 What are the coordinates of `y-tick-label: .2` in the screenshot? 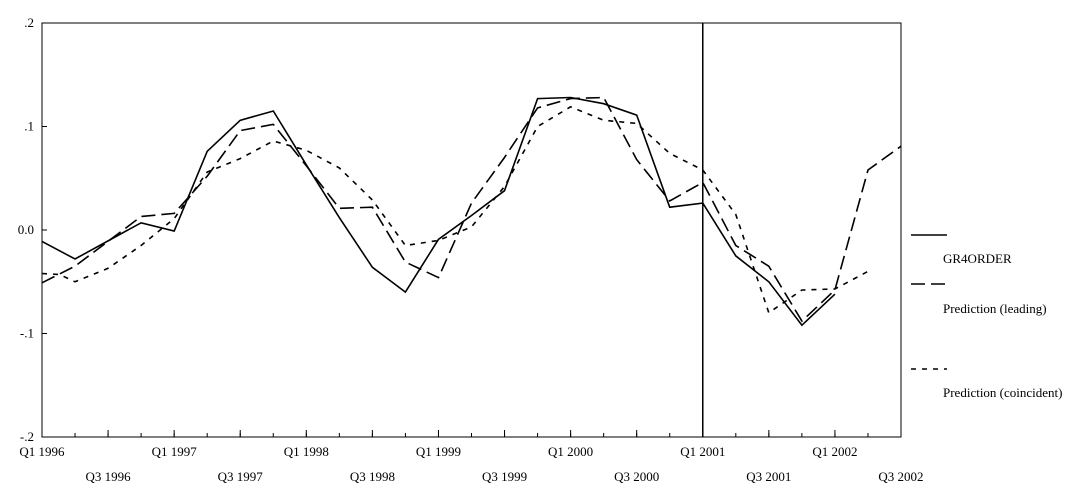 It's located at (29, 22).